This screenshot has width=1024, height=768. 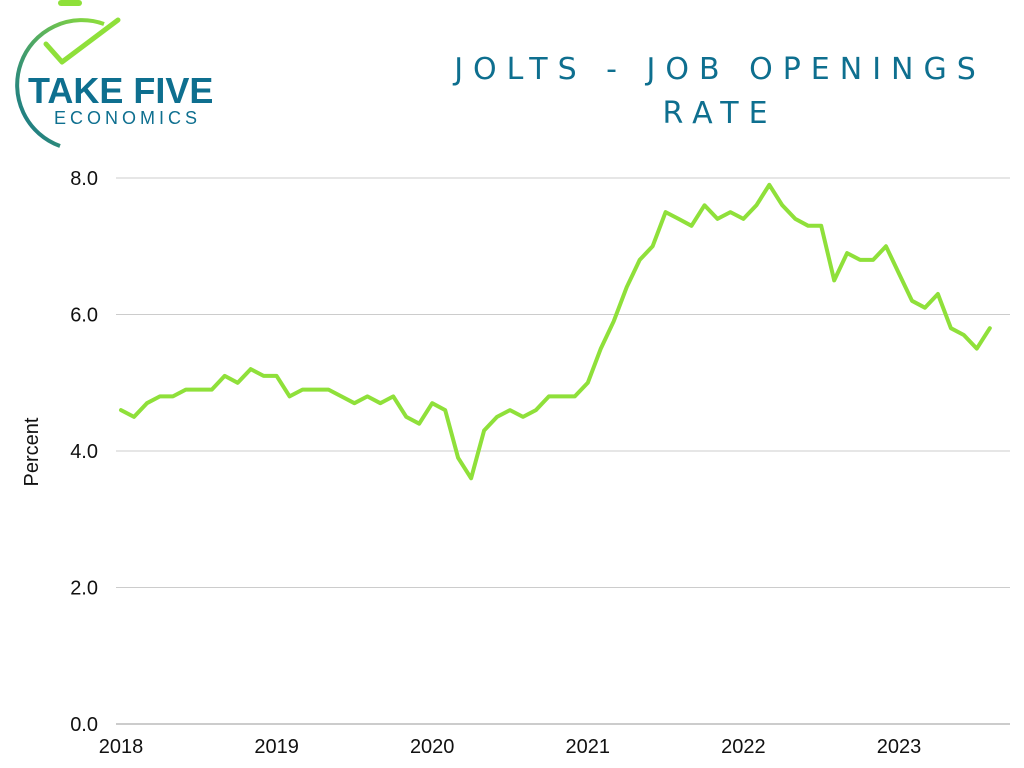 I want to click on x-tick-label: 2021, so click(x=588, y=747).